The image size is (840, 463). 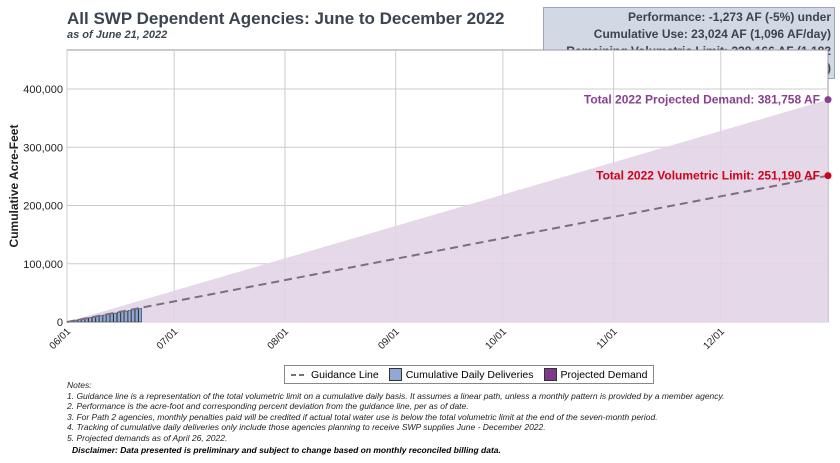 I want to click on x-tick-label: 07/01, so click(x=168, y=339).